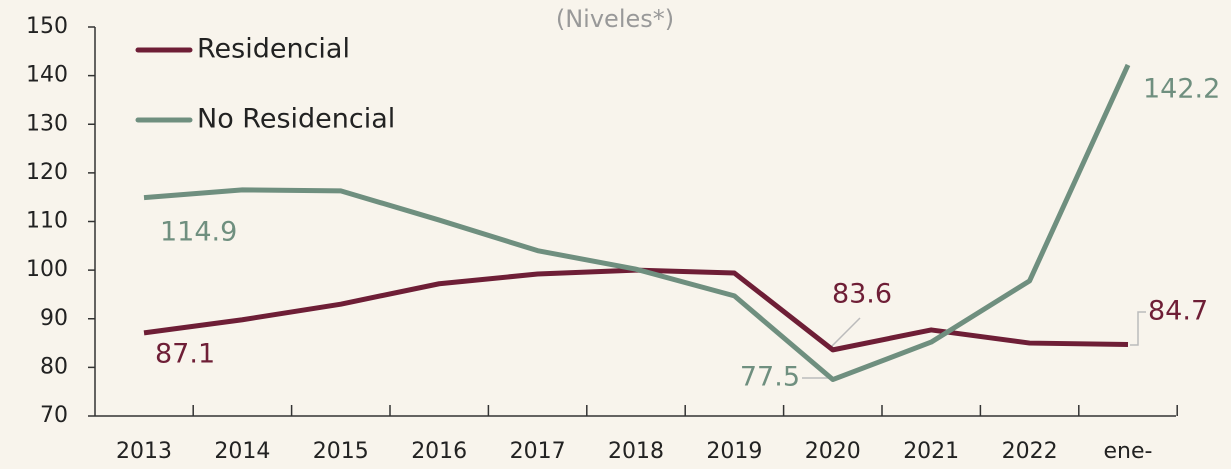 The width and height of the screenshot is (1231, 469). What do you see at coordinates (273, 49) in the screenshot?
I see `legend-label: Residencial` at bounding box center [273, 49].